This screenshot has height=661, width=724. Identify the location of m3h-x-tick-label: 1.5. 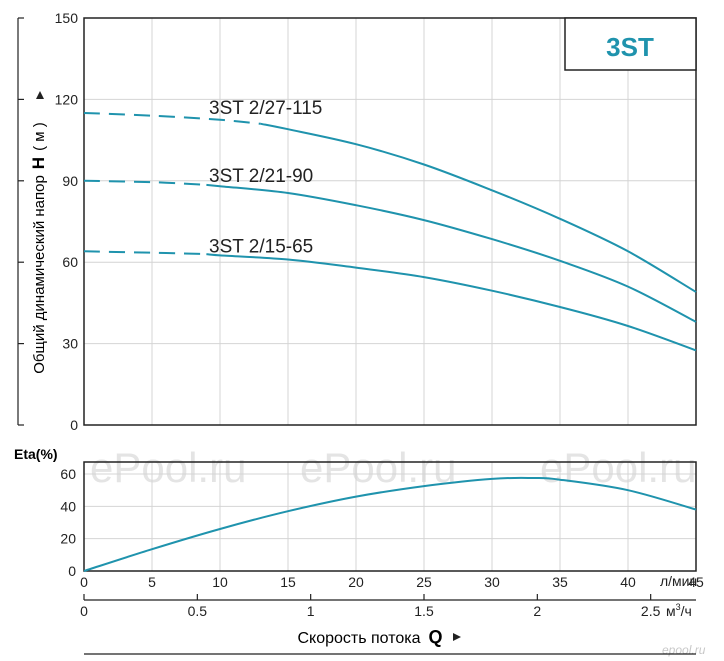
(424, 611).